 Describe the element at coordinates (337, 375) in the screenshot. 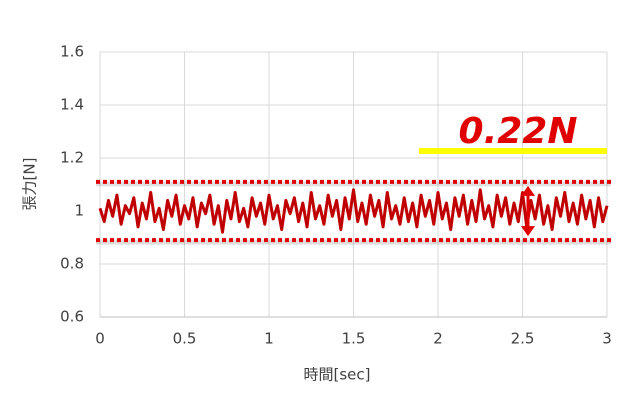

I see `x-axis-title: 時間[sec]` at that location.